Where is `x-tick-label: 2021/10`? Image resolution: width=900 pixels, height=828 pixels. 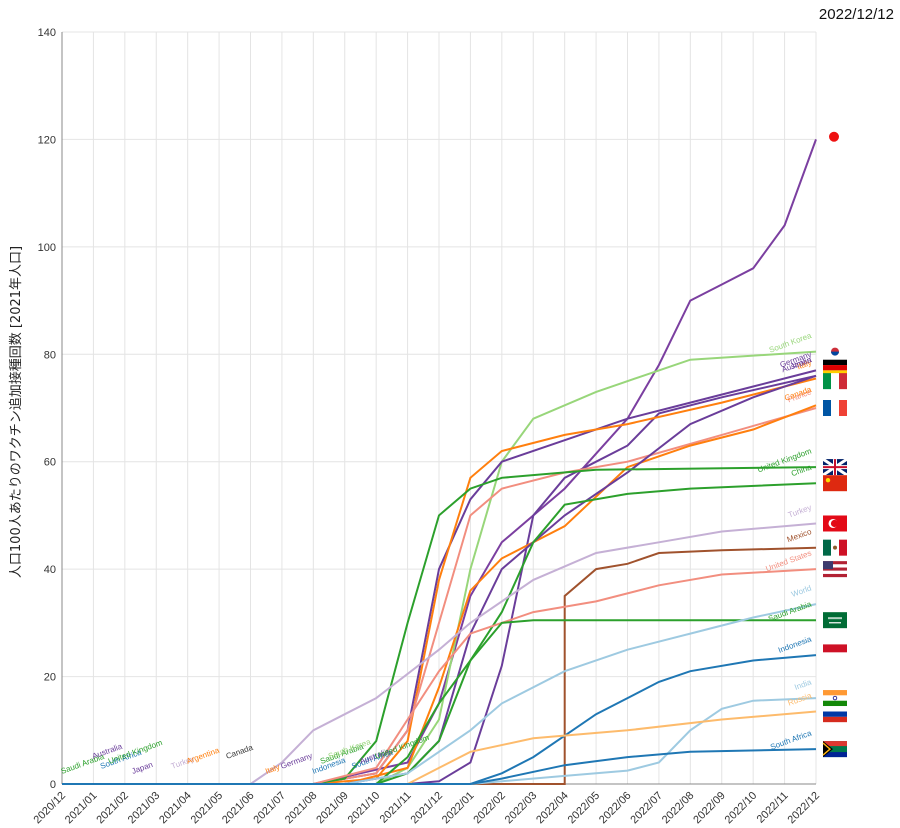
x-tick-label: 2021/10 is located at coordinates (364, 808).